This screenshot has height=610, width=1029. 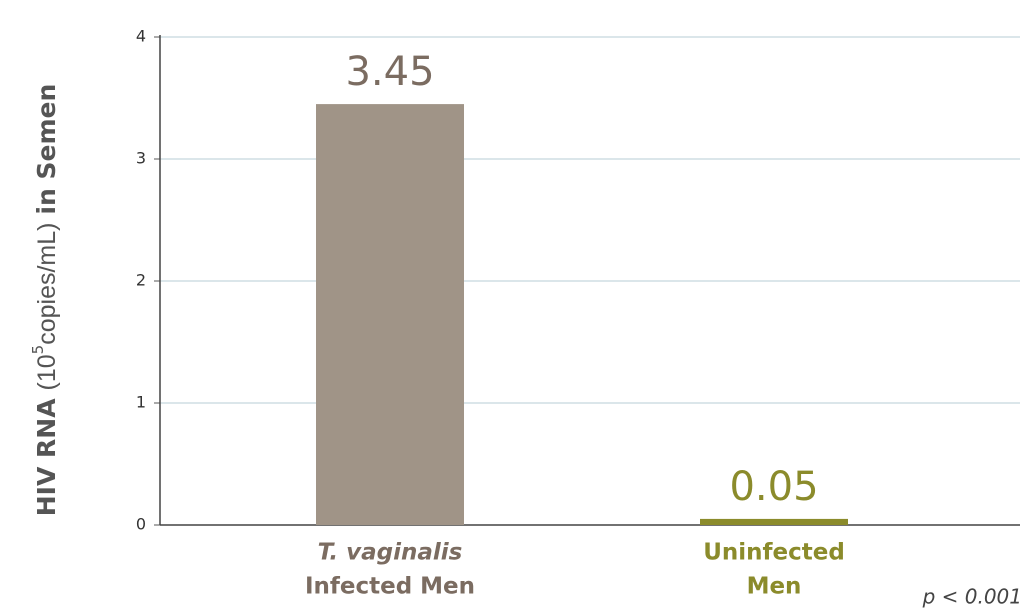 I want to click on y-axis-label: HIV RNA (105copies/mL) in Semen, so click(x=45, y=300).